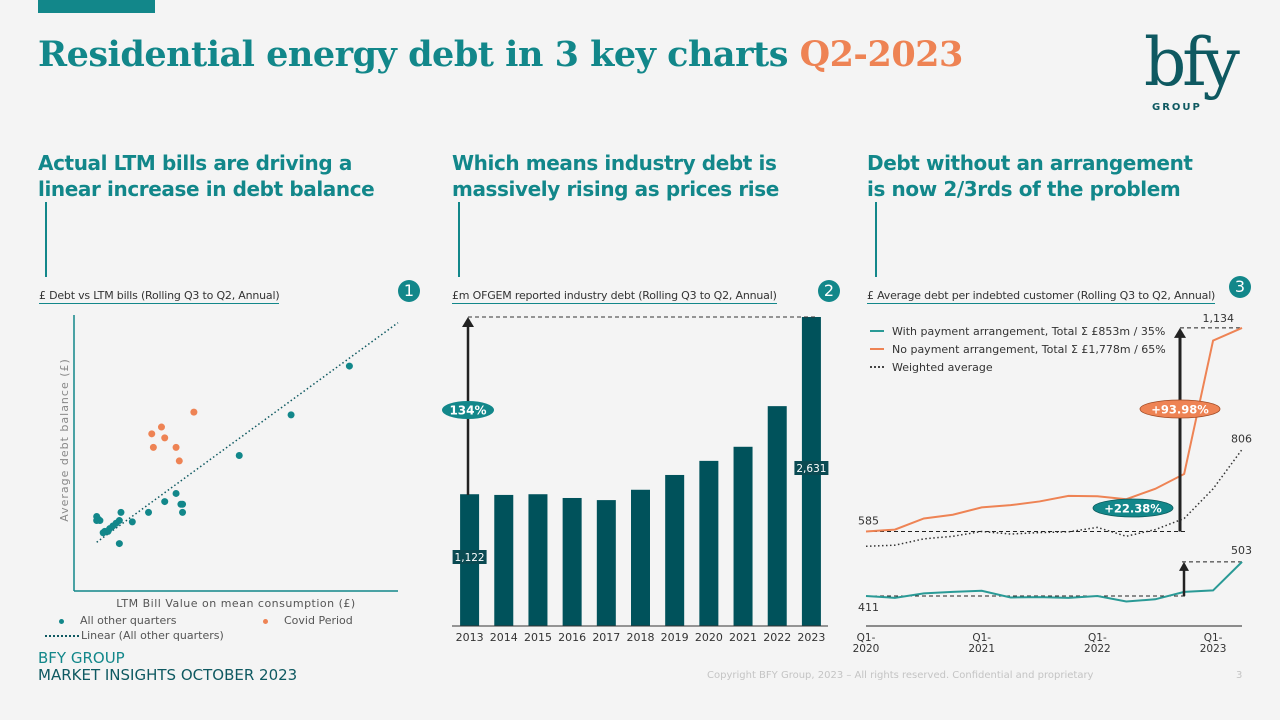 The height and width of the screenshot is (720, 1280). I want to click on panel-1-number-badge: 1, so click(409, 291).